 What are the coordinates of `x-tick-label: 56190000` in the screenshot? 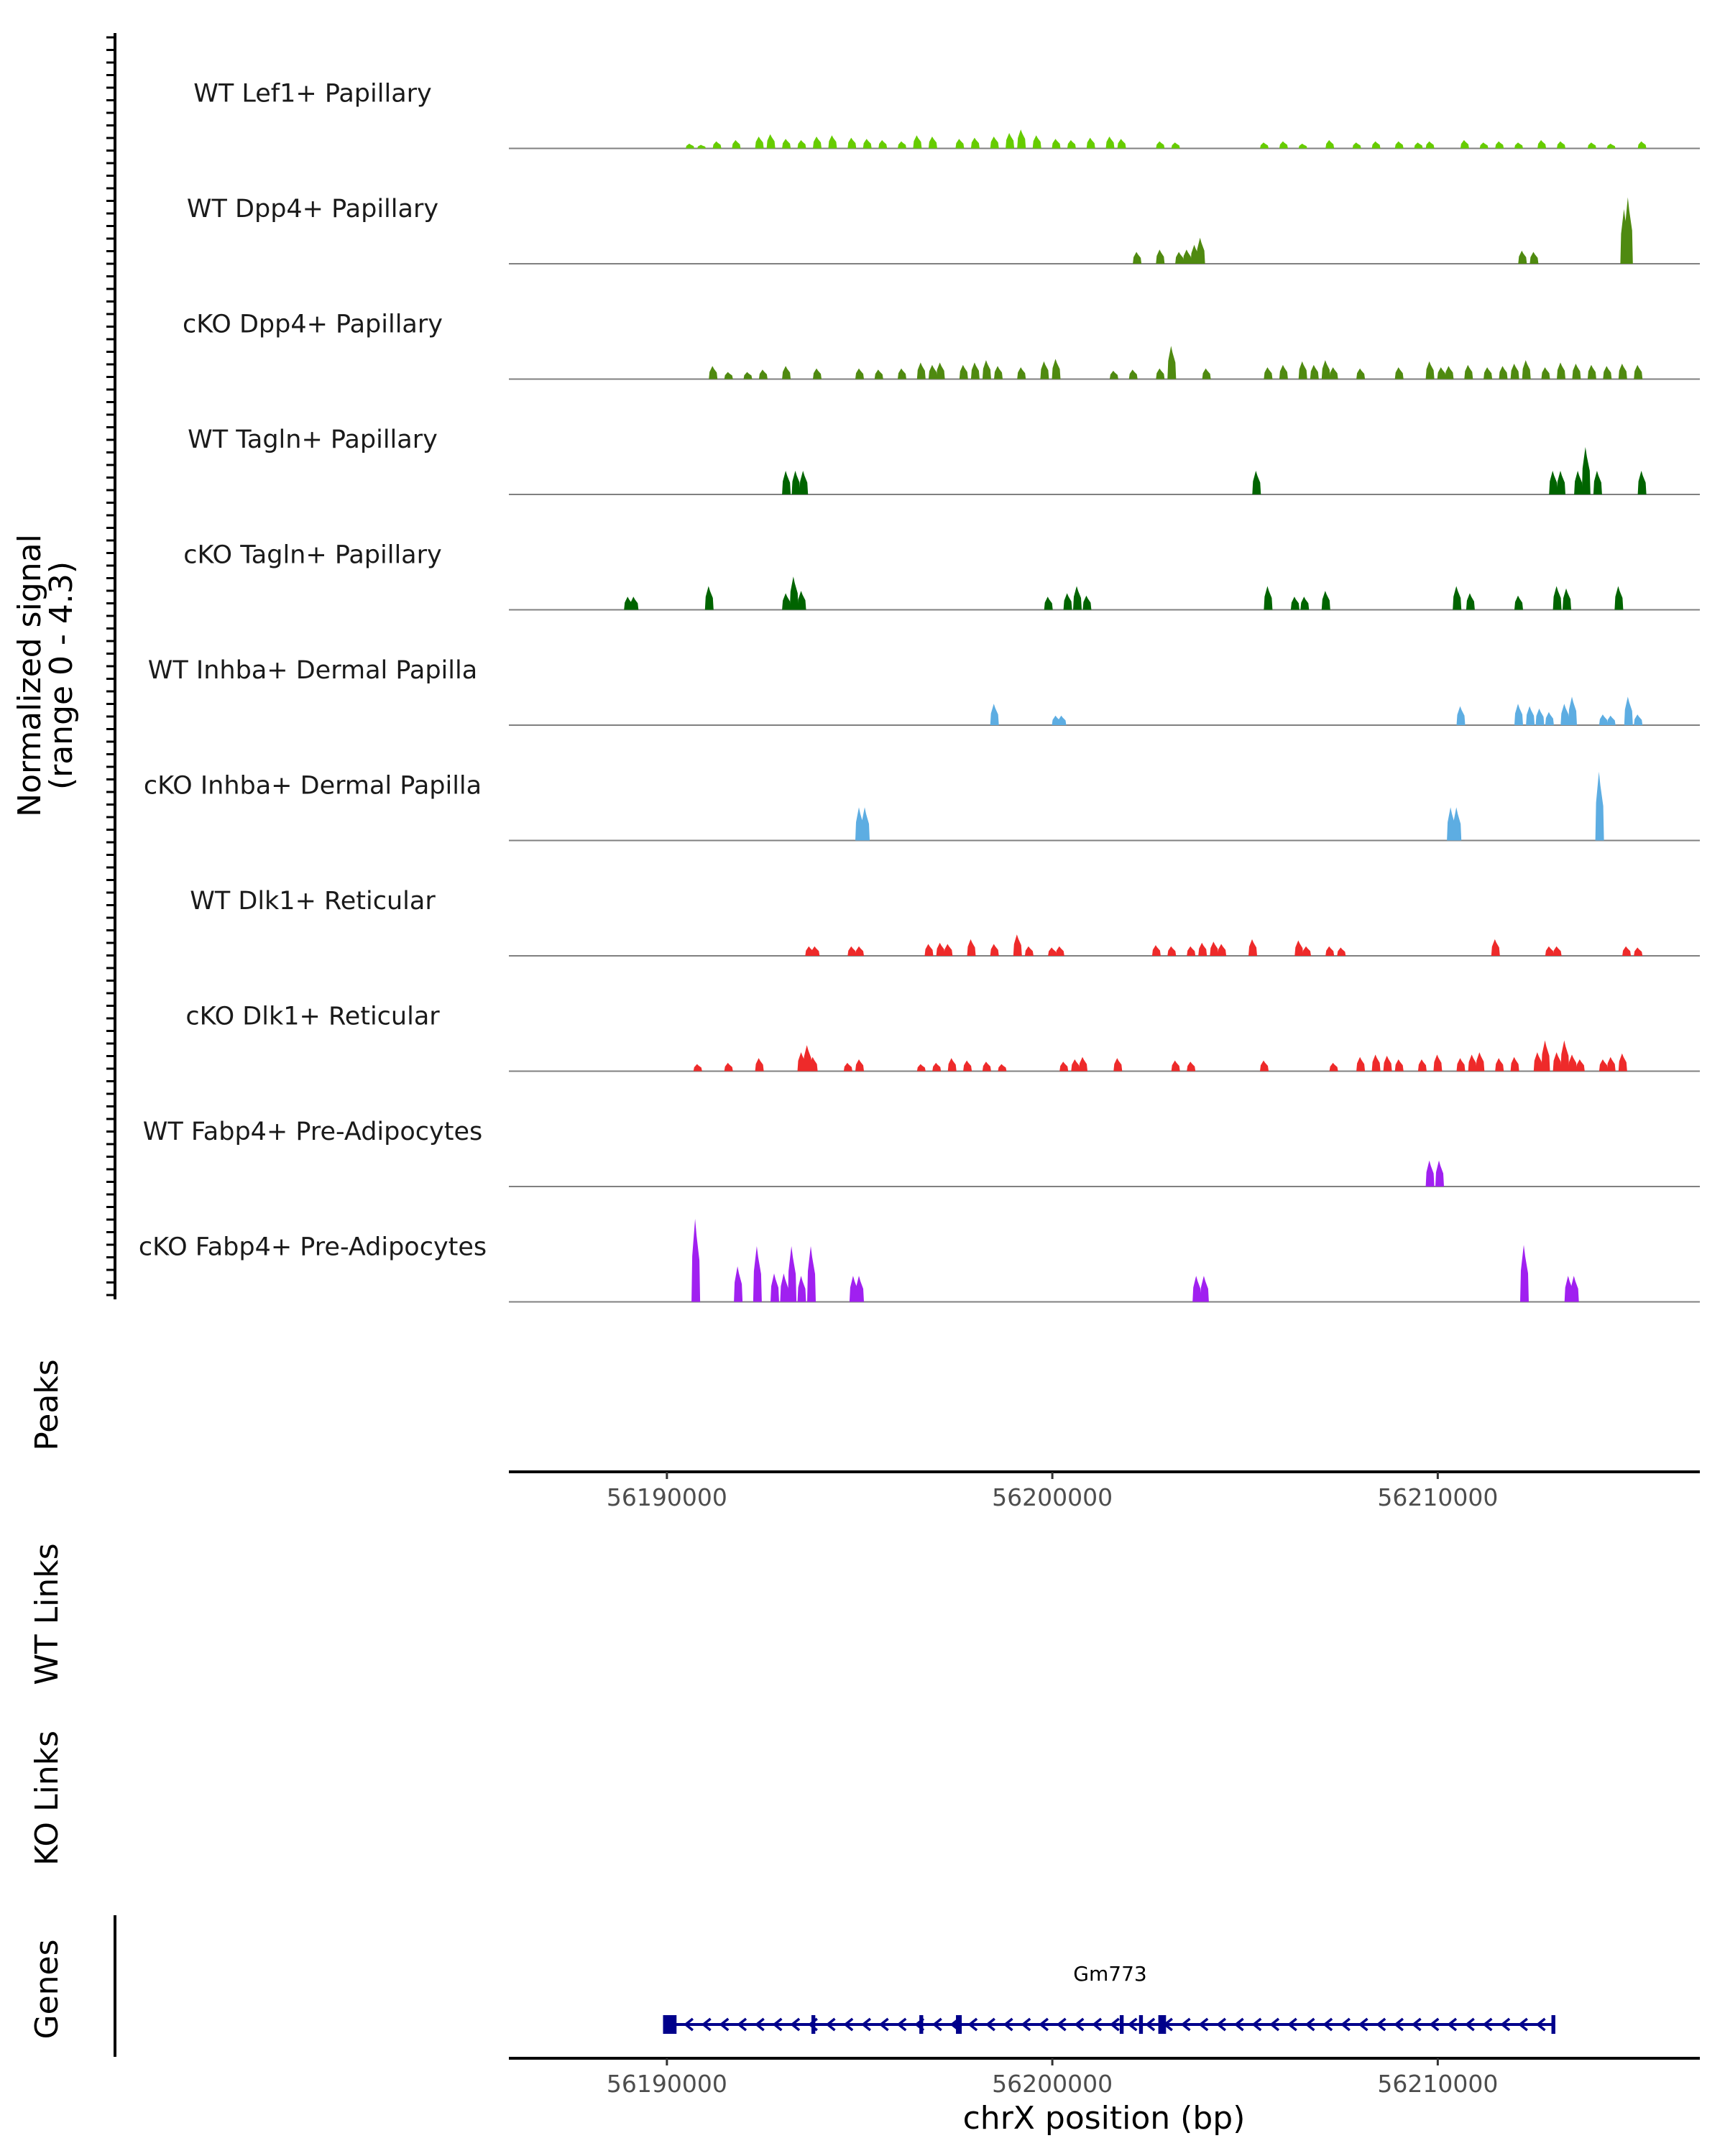 It's located at (667, 2084).